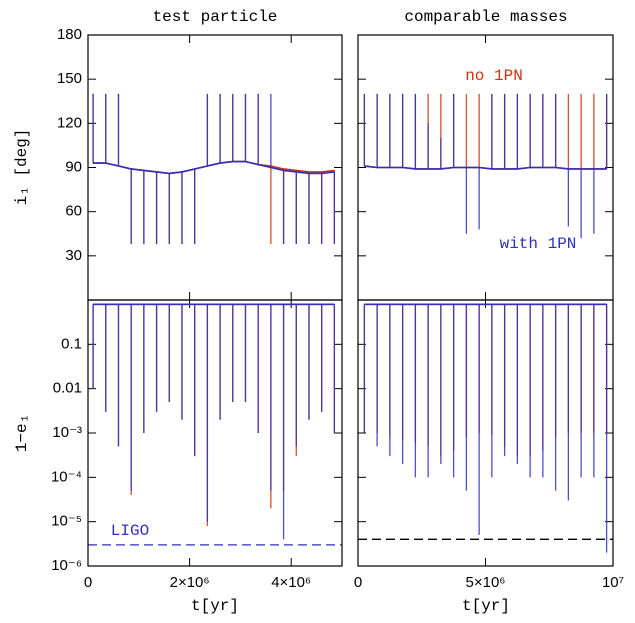 Image resolution: width=635 pixels, height=623 pixels. I want to click on annotation: LIGO, so click(130, 531).